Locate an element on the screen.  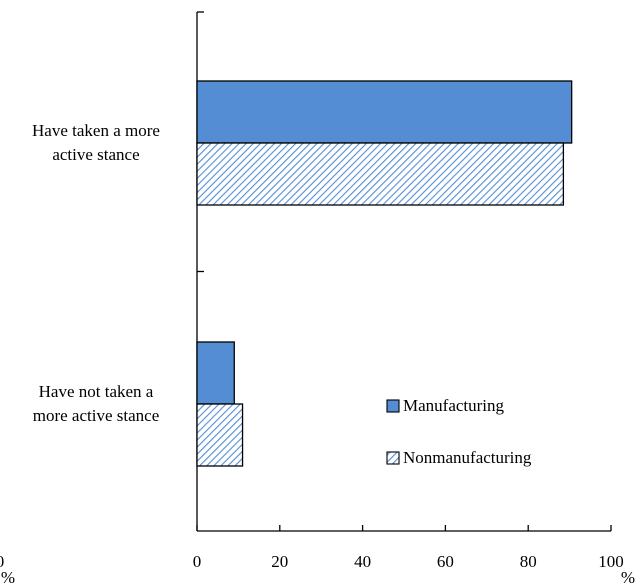
left-unit-label: % is located at coordinates (8, 577).